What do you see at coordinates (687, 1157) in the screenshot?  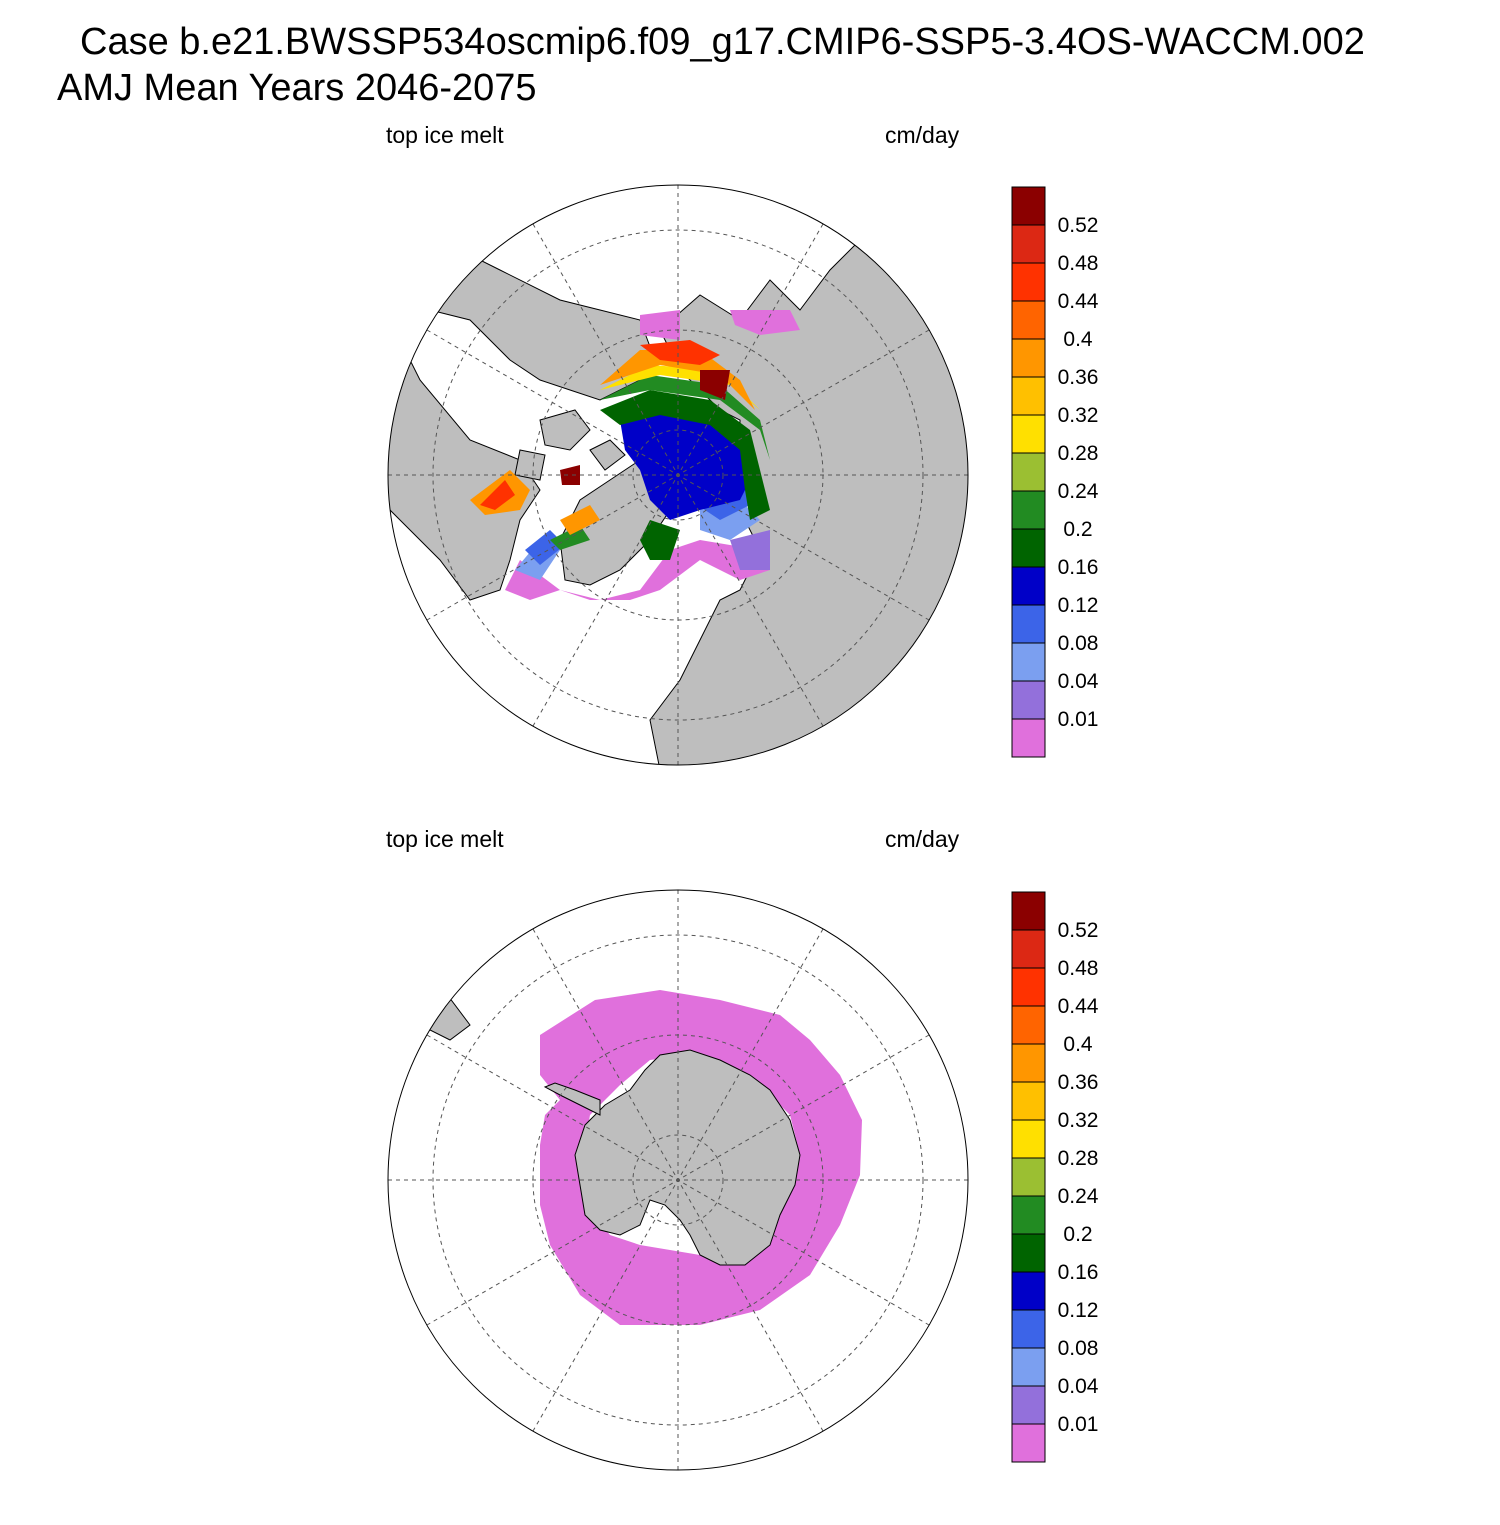 I see `antarctica-land` at bounding box center [687, 1157].